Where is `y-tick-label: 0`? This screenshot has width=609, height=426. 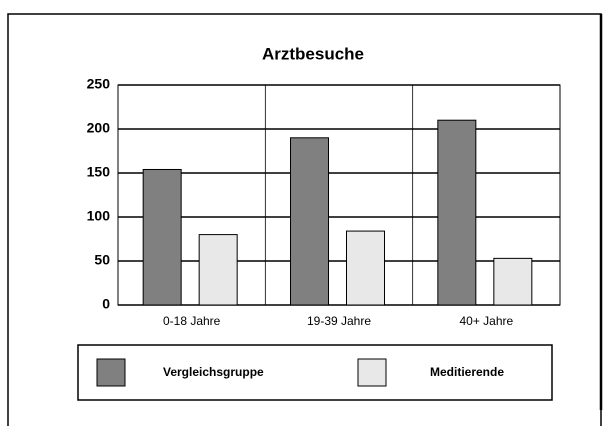
y-tick-label: 0 is located at coordinates (106, 304).